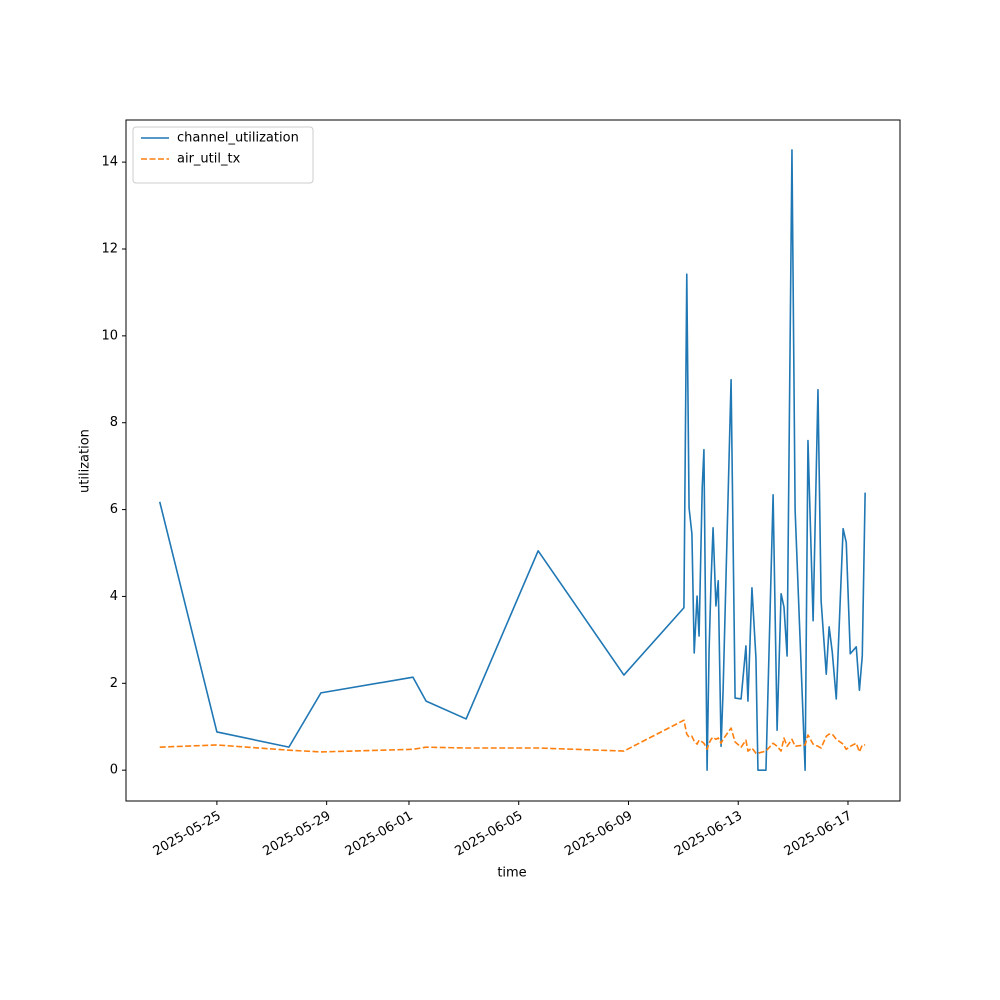 The height and width of the screenshot is (1000, 1000). Describe the element at coordinates (114, 509) in the screenshot. I see `y-tick-label: 6` at that location.